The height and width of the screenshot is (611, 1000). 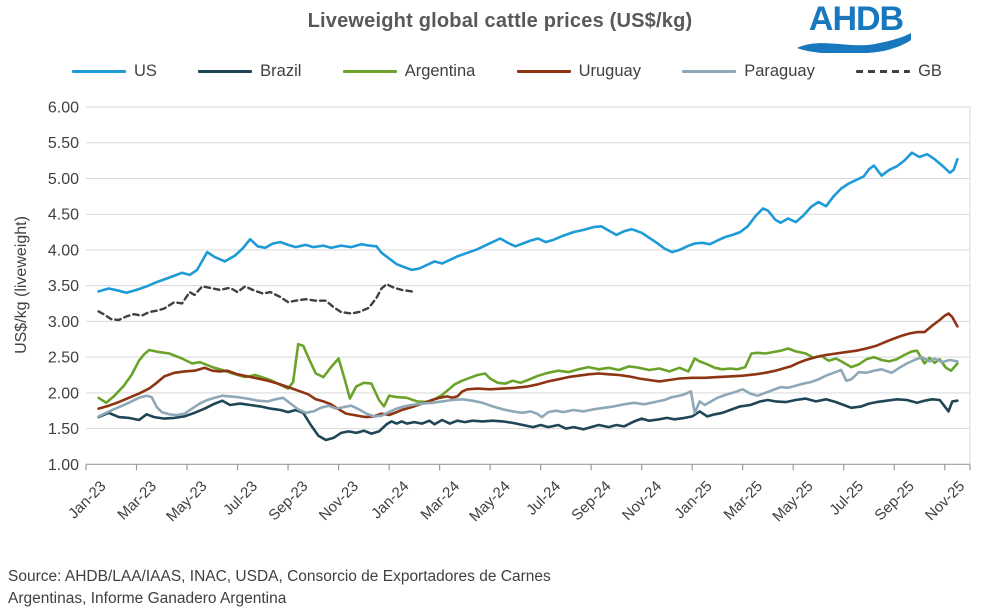 What do you see at coordinates (87, 500) in the screenshot?
I see `x-tick-label: Jan-23` at bounding box center [87, 500].